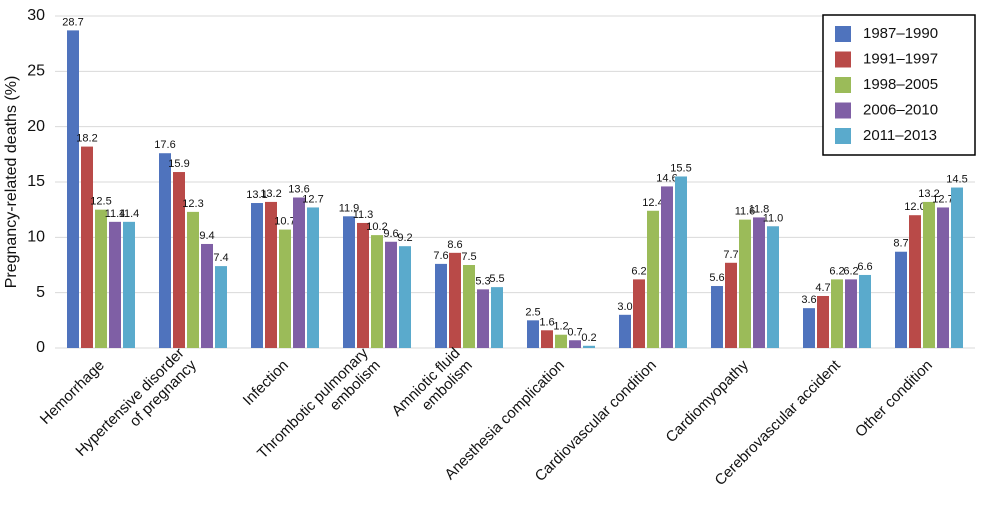 This screenshot has width=993, height=506. What do you see at coordinates (759, 209) in the screenshot?
I see `value-label: 11.8` at bounding box center [759, 209].